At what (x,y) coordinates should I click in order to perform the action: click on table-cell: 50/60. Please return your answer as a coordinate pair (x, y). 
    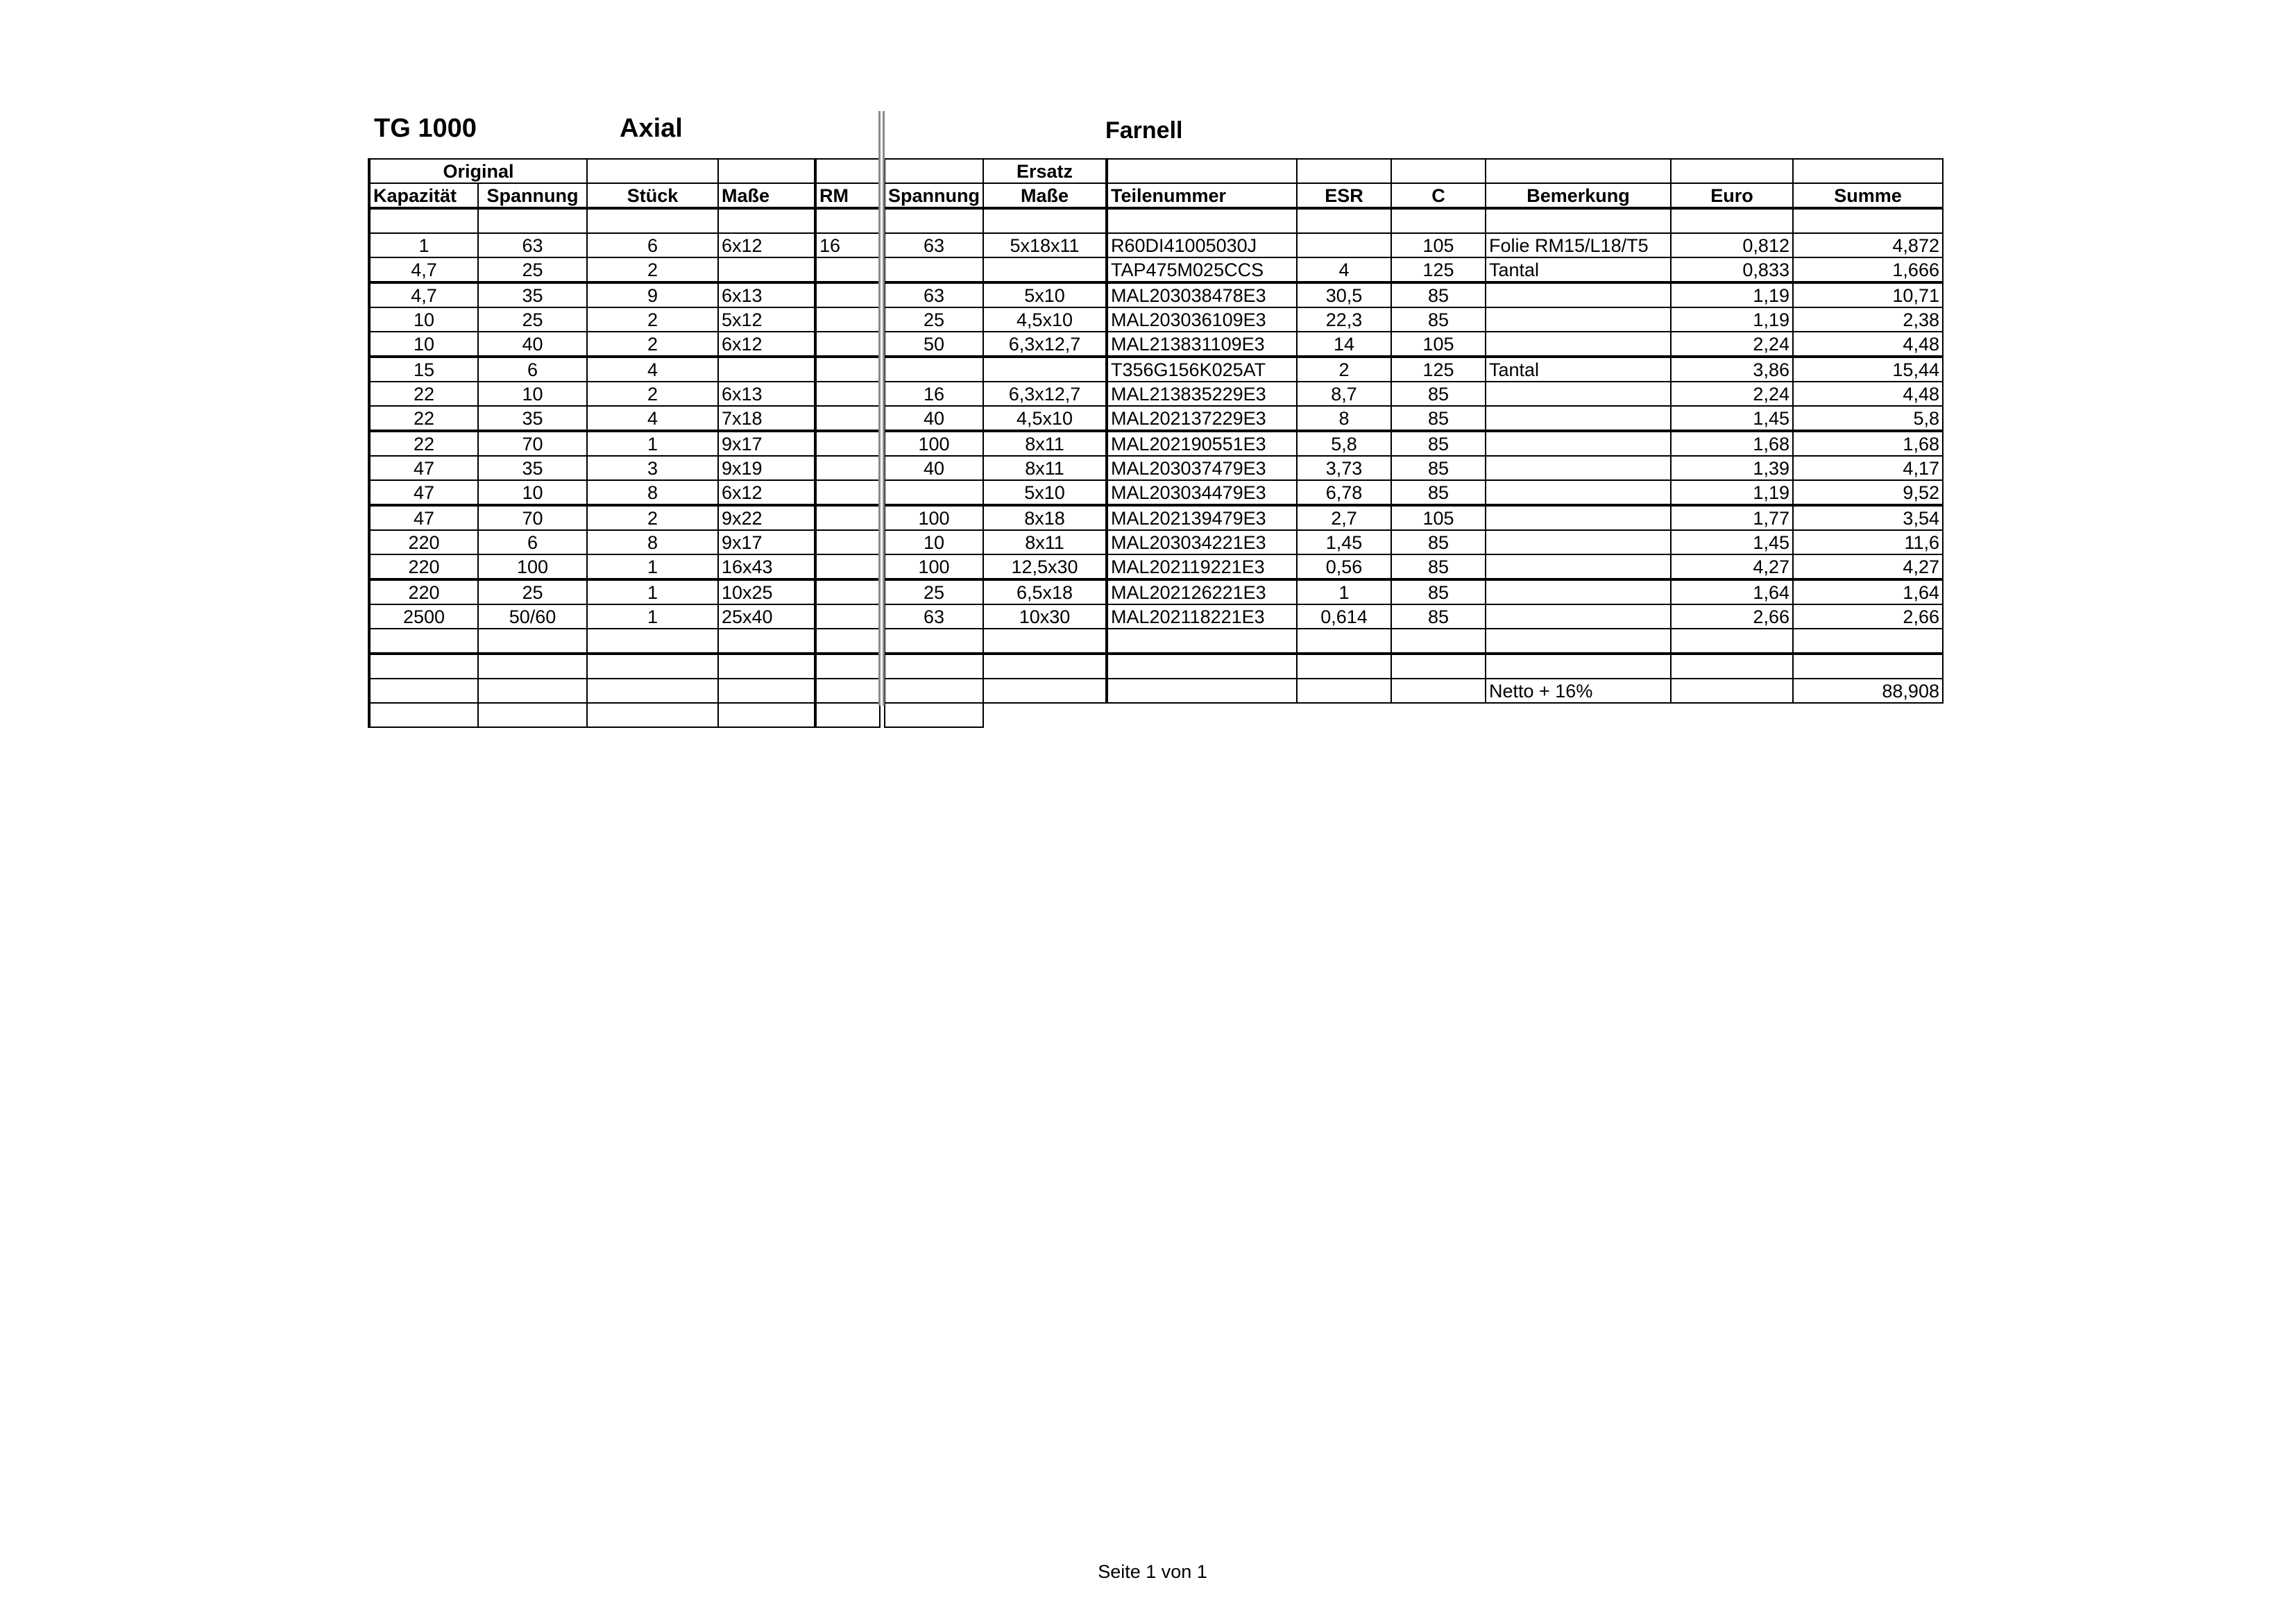
    Looking at the image, I should click on (532, 616).